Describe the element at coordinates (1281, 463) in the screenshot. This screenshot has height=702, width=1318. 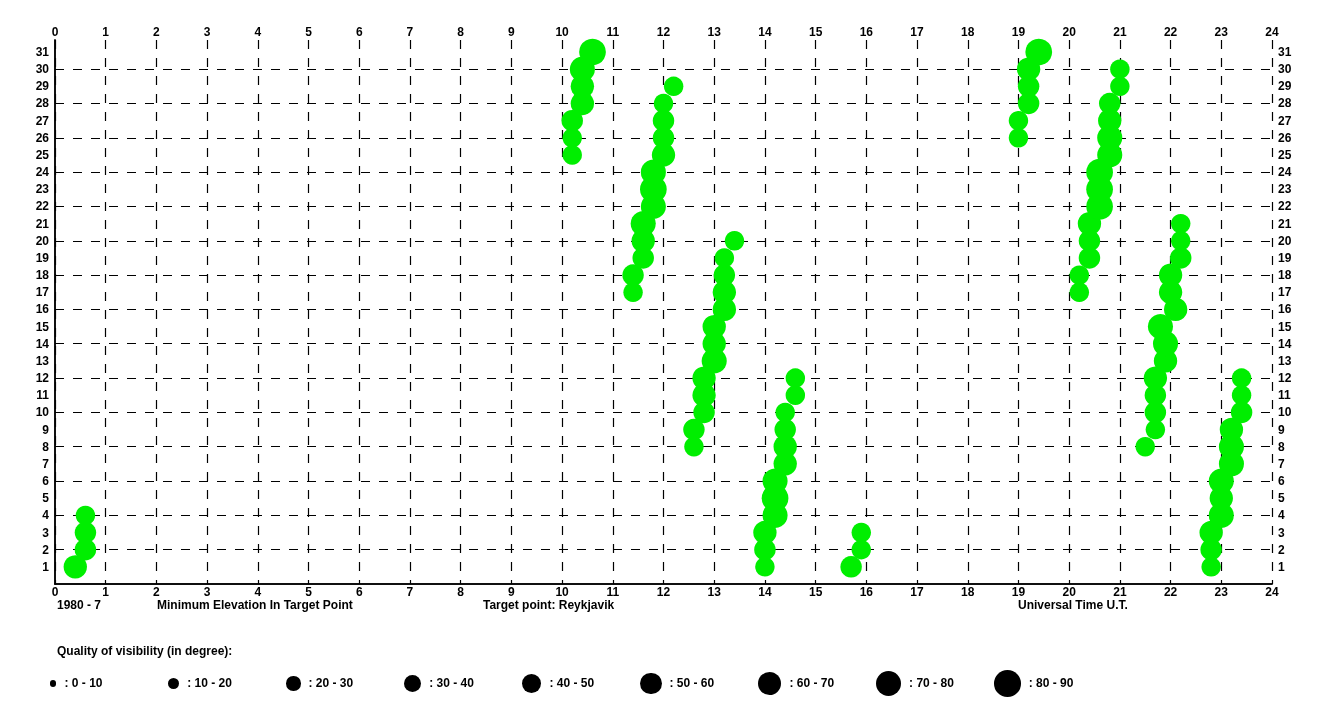
I see `y2-tick-label: 7` at that location.